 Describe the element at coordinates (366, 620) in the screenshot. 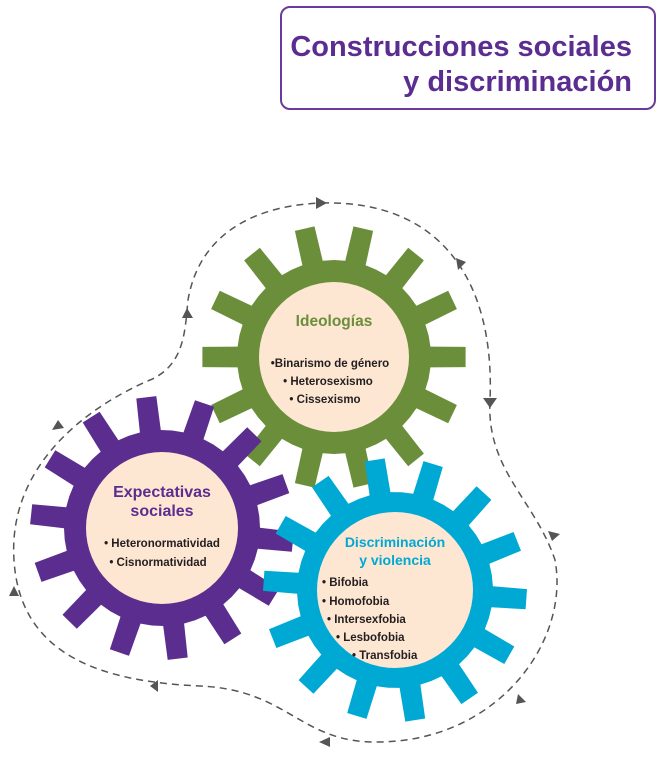

I see `gear-discriminacion-item: • Intersexfobia` at that location.